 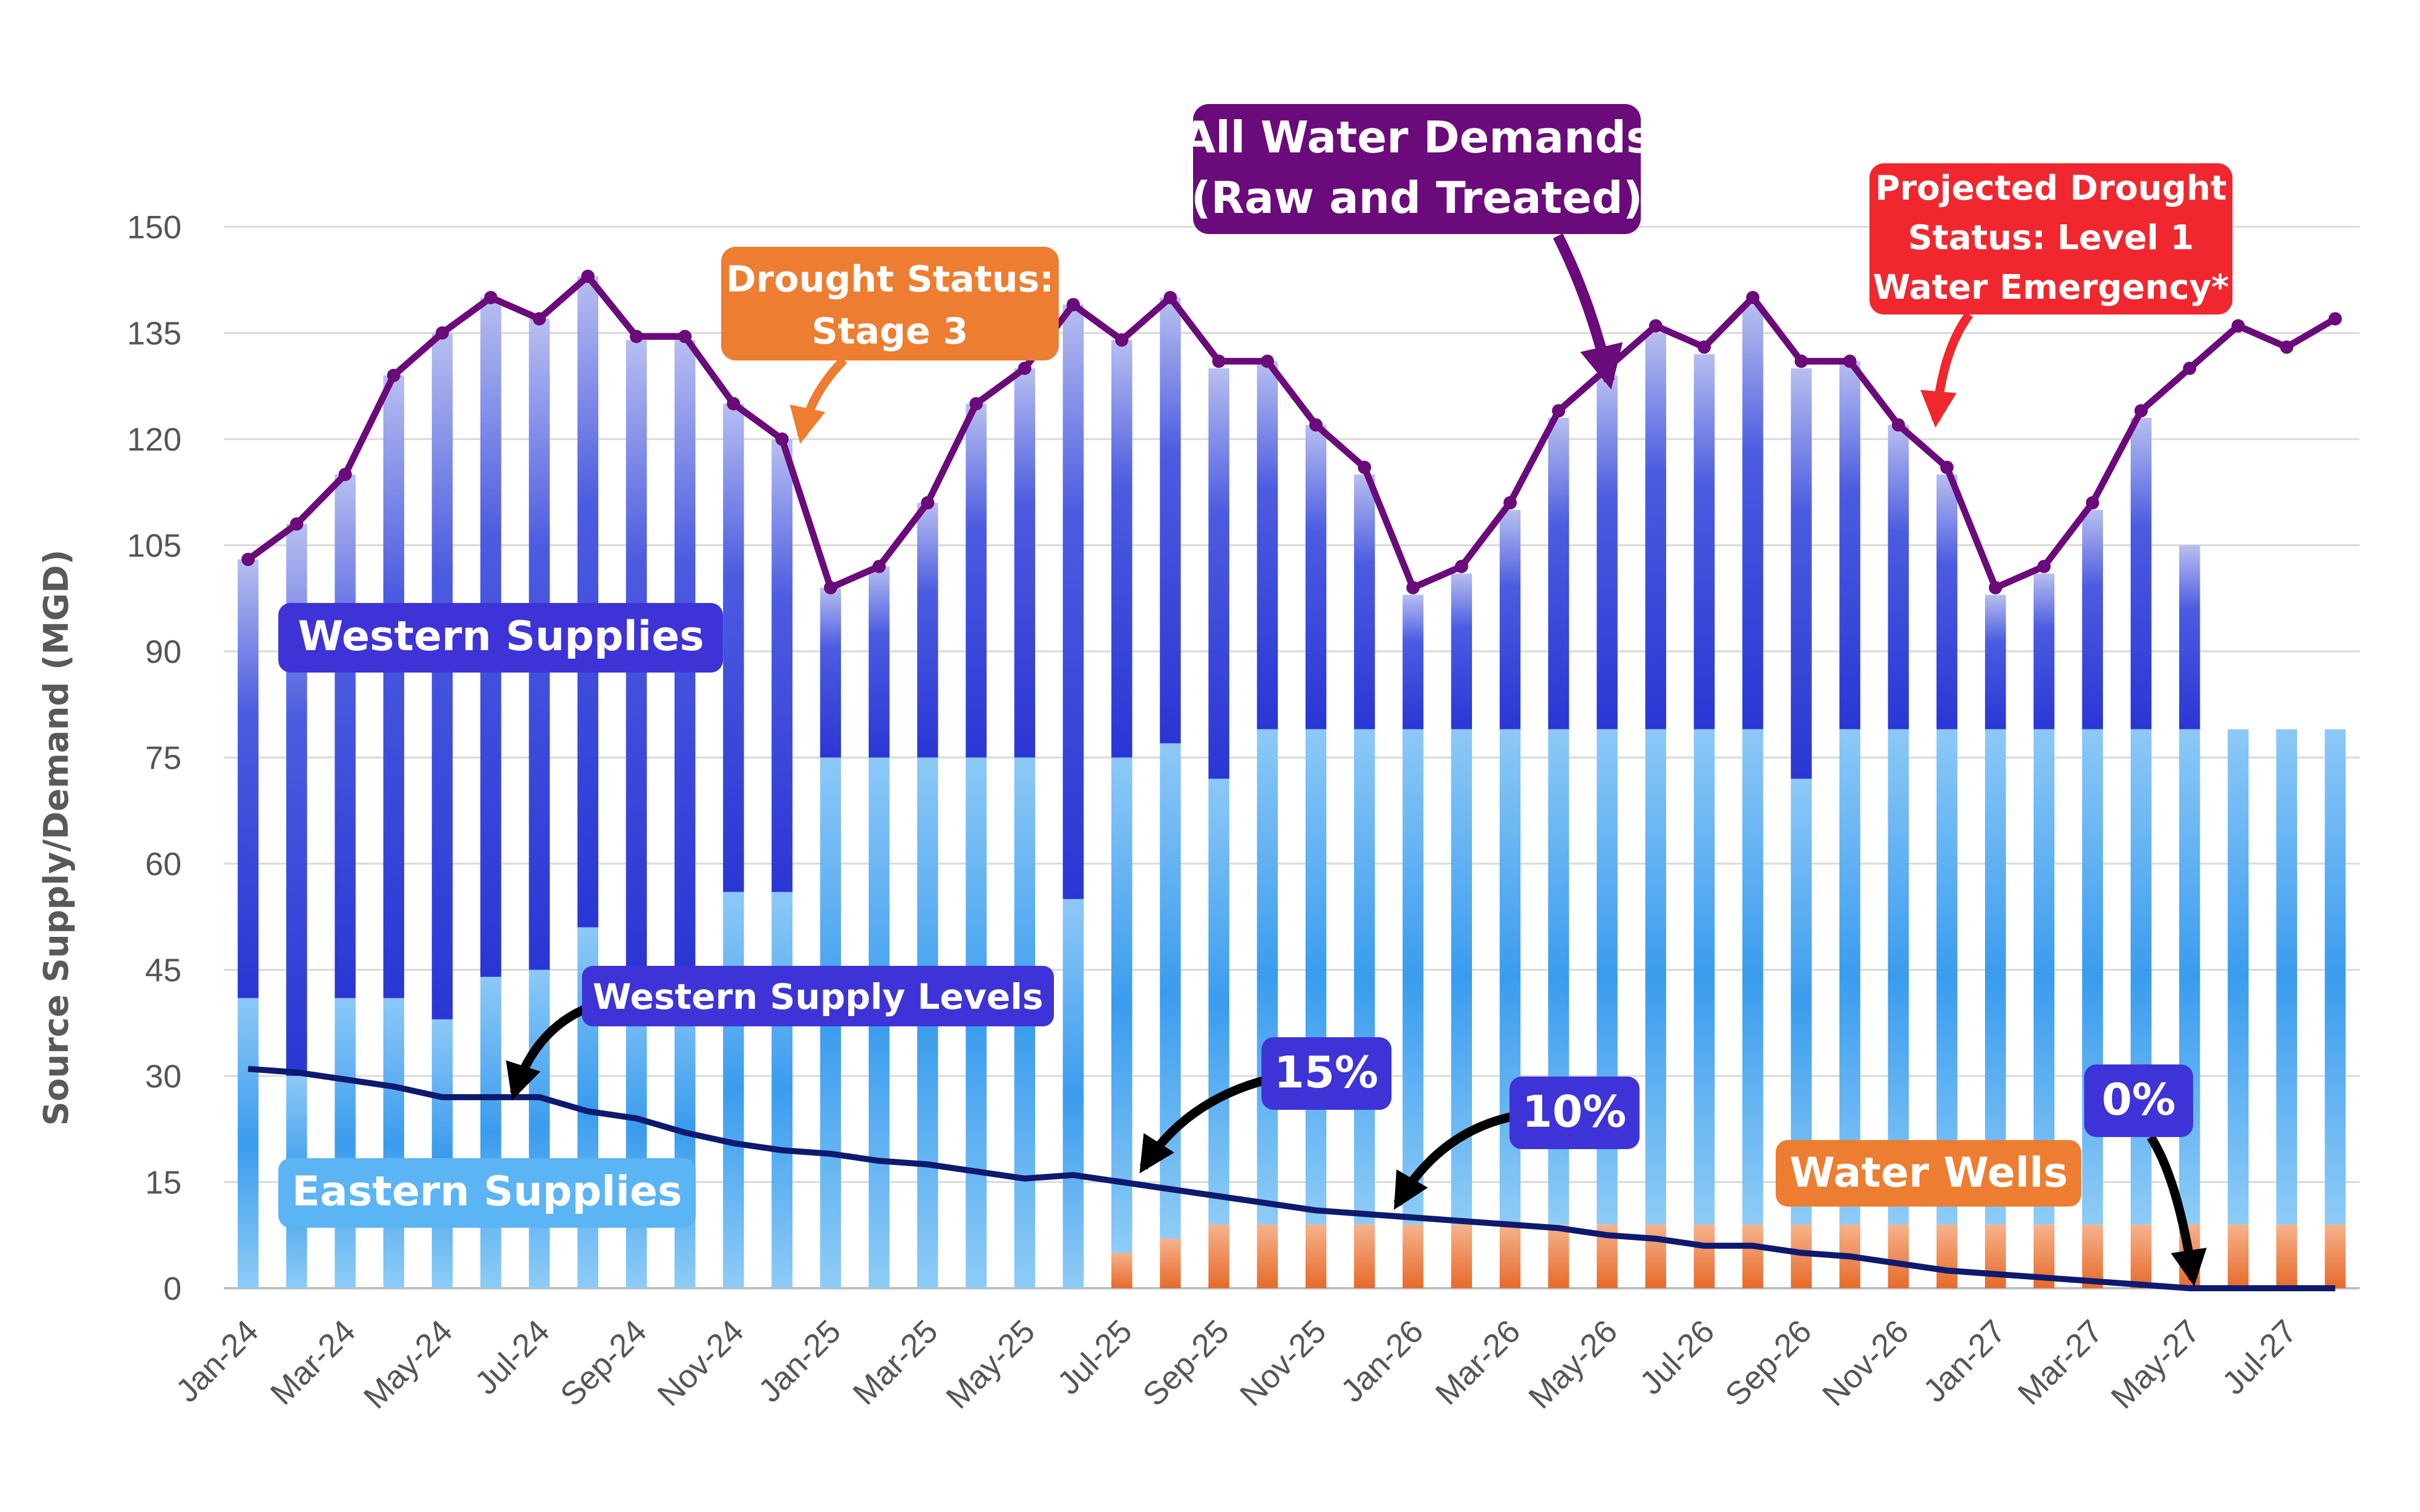 What do you see at coordinates (2051, 189) in the screenshot?
I see `svg-text: Projected Drought` at bounding box center [2051, 189].